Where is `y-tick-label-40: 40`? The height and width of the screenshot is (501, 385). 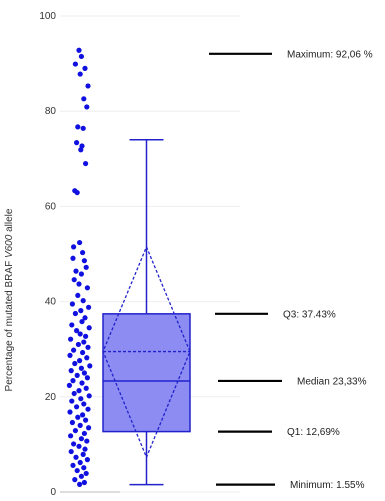 y-tick-label-40: 40 is located at coordinates (51, 302).